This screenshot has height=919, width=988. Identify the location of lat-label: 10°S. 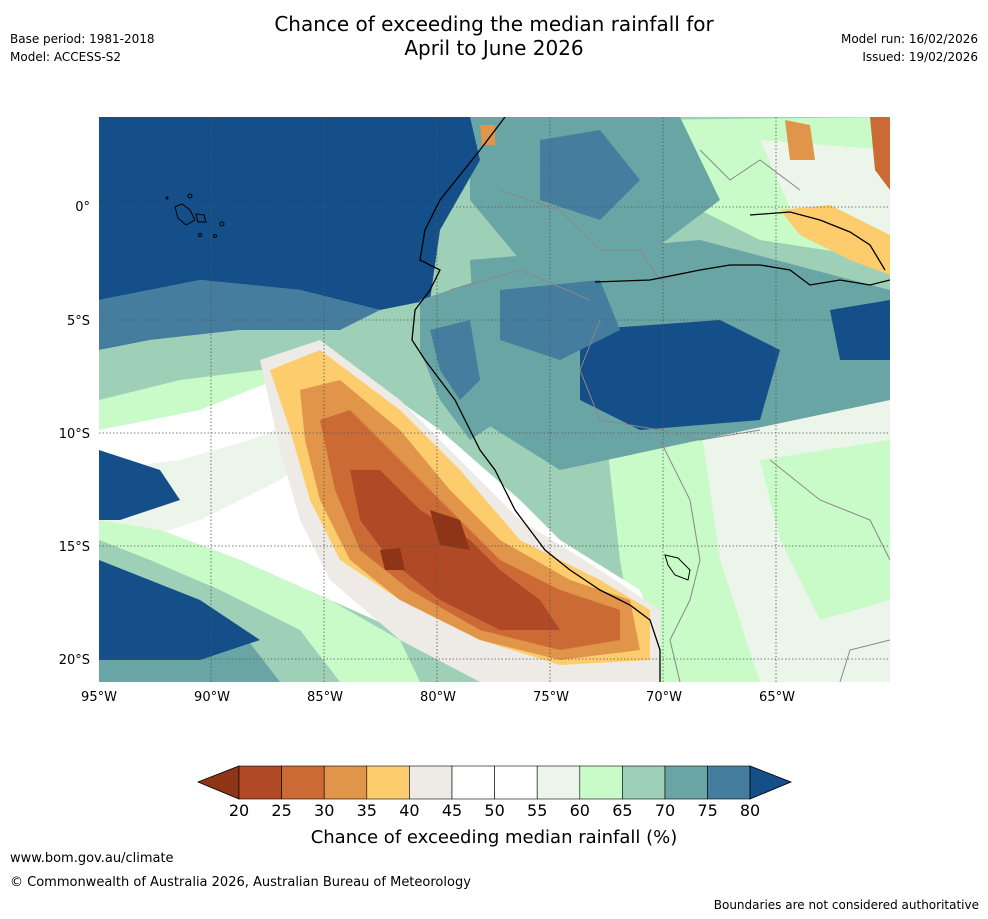
(74, 434).